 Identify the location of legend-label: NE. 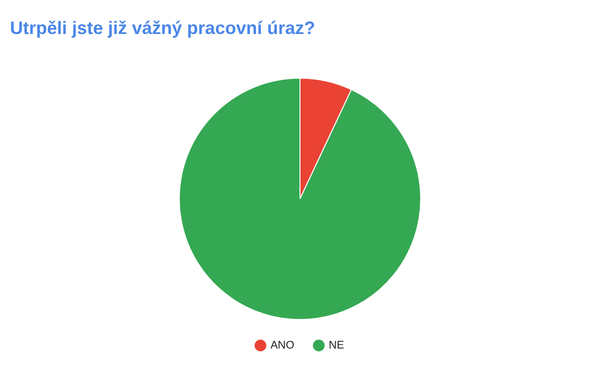
(336, 346).